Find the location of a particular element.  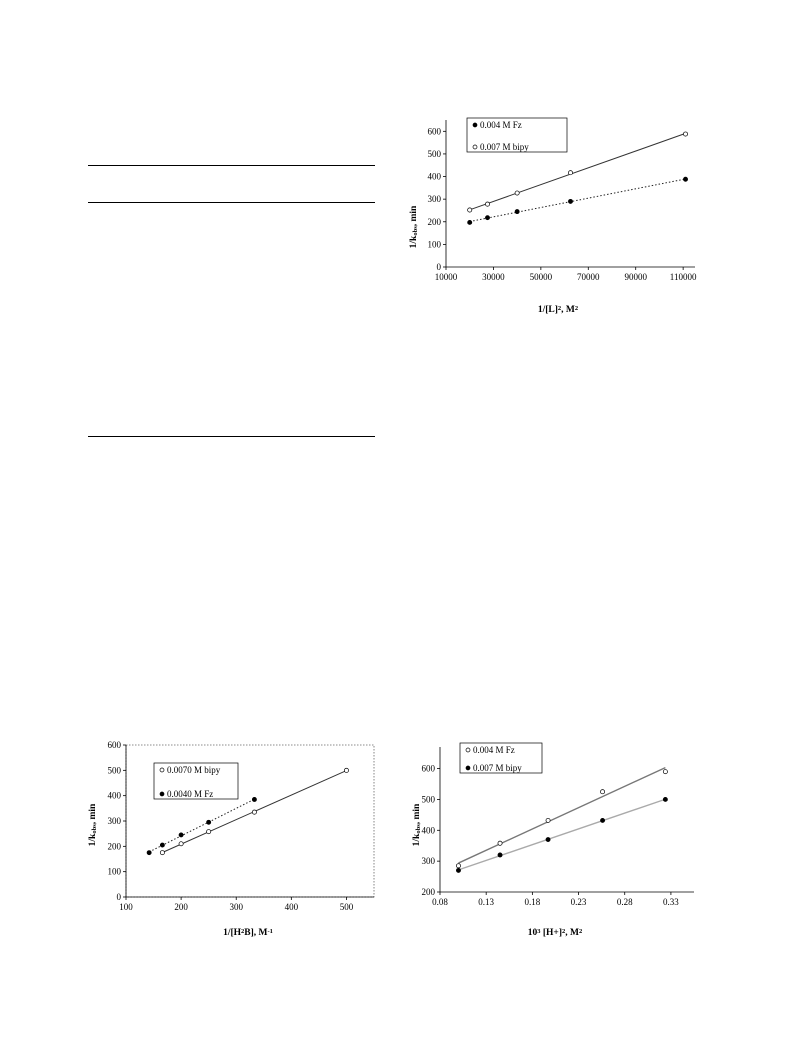

x-tick-label: 0.28 is located at coordinates (625, 902).